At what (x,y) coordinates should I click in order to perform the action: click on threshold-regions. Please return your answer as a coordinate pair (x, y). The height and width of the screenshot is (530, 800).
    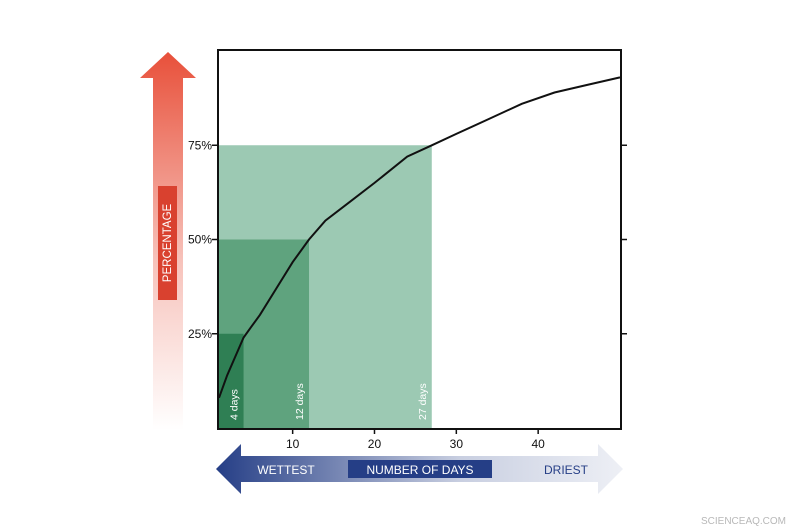
    Looking at the image, I should click on (325, 286).